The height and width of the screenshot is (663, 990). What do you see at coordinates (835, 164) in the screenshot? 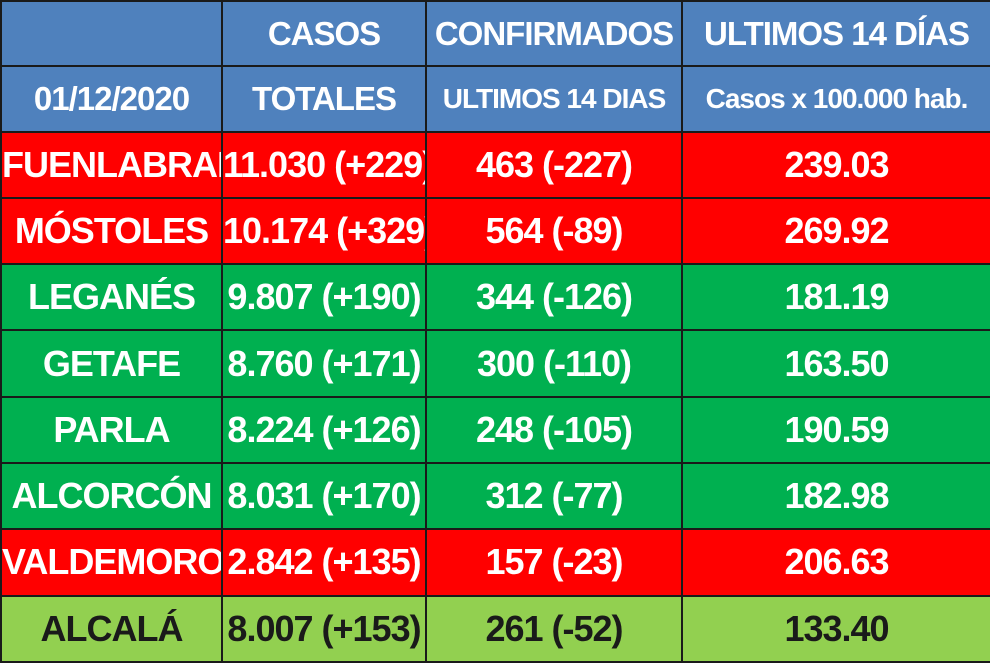
I see `incidencia-14-cell: 239.03` at bounding box center [835, 164].